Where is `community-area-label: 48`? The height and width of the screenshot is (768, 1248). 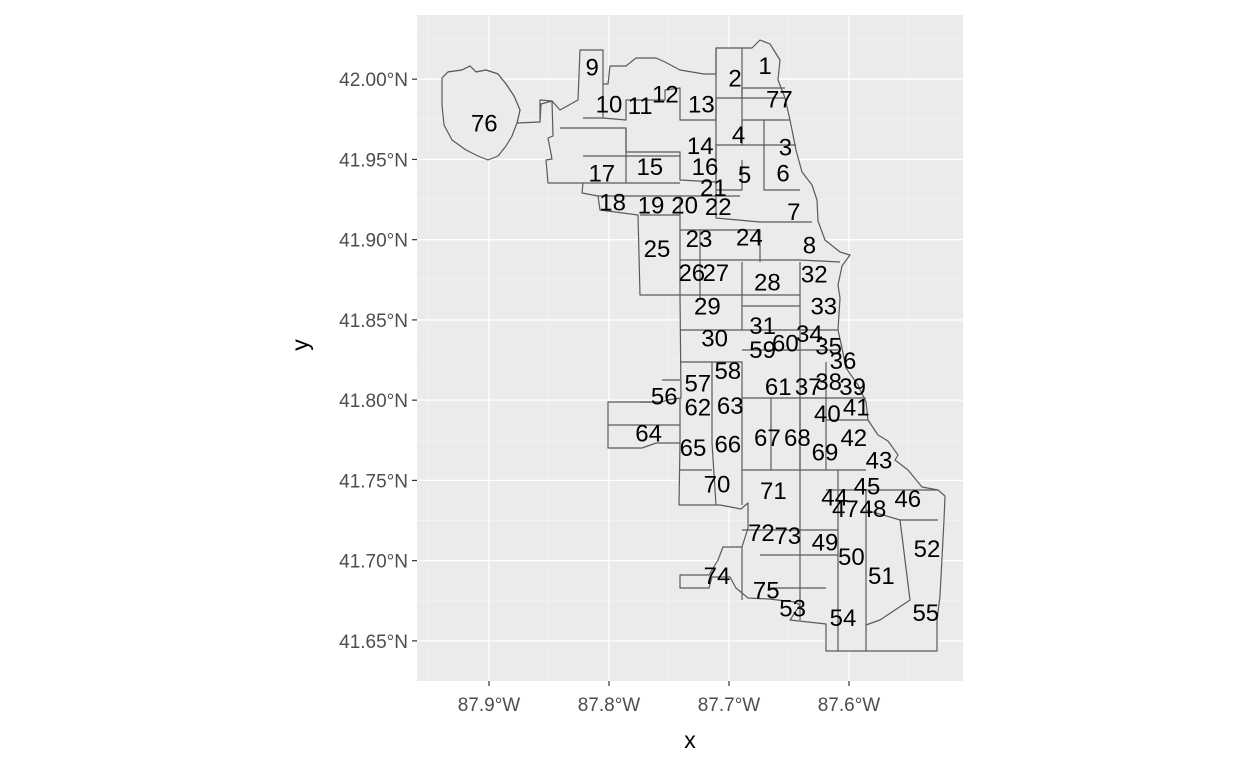 community-area-label: 48 is located at coordinates (873, 509).